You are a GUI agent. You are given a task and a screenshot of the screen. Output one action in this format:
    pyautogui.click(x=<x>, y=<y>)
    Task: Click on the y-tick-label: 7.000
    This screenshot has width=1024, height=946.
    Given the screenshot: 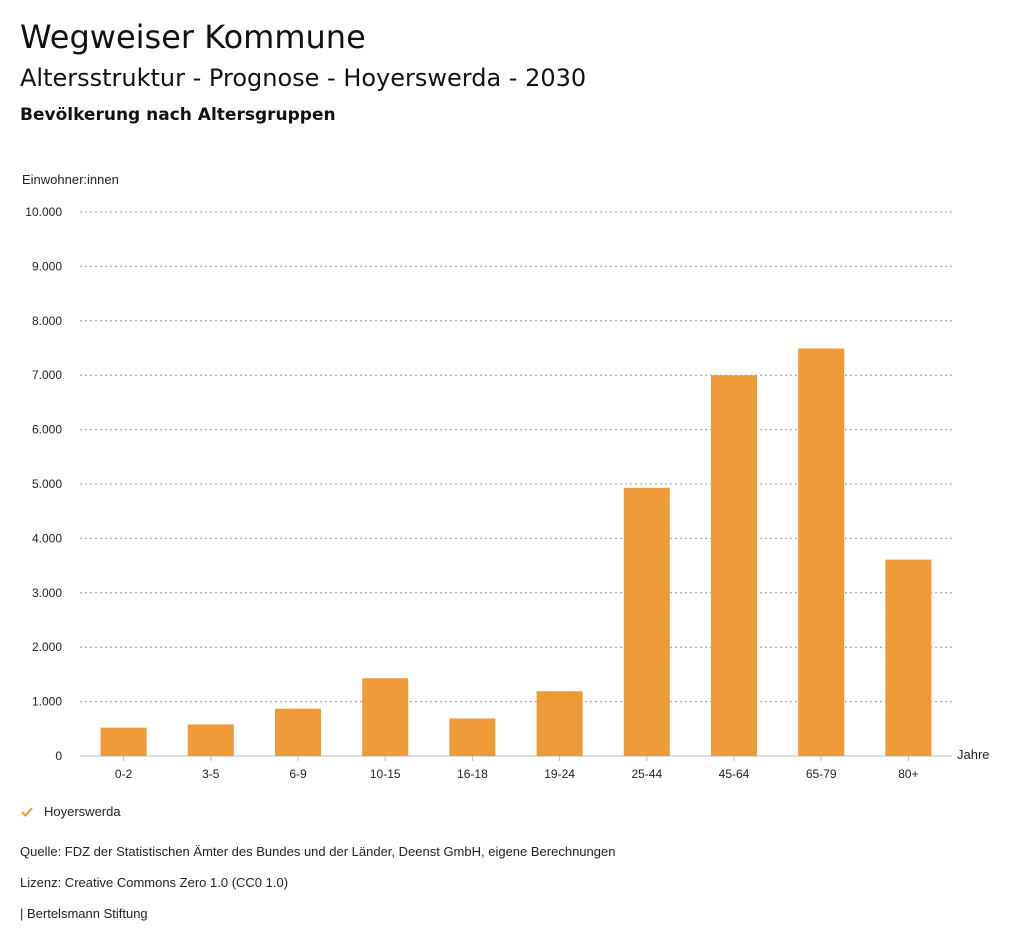 What is the action you would take?
    pyautogui.click(x=47, y=375)
    